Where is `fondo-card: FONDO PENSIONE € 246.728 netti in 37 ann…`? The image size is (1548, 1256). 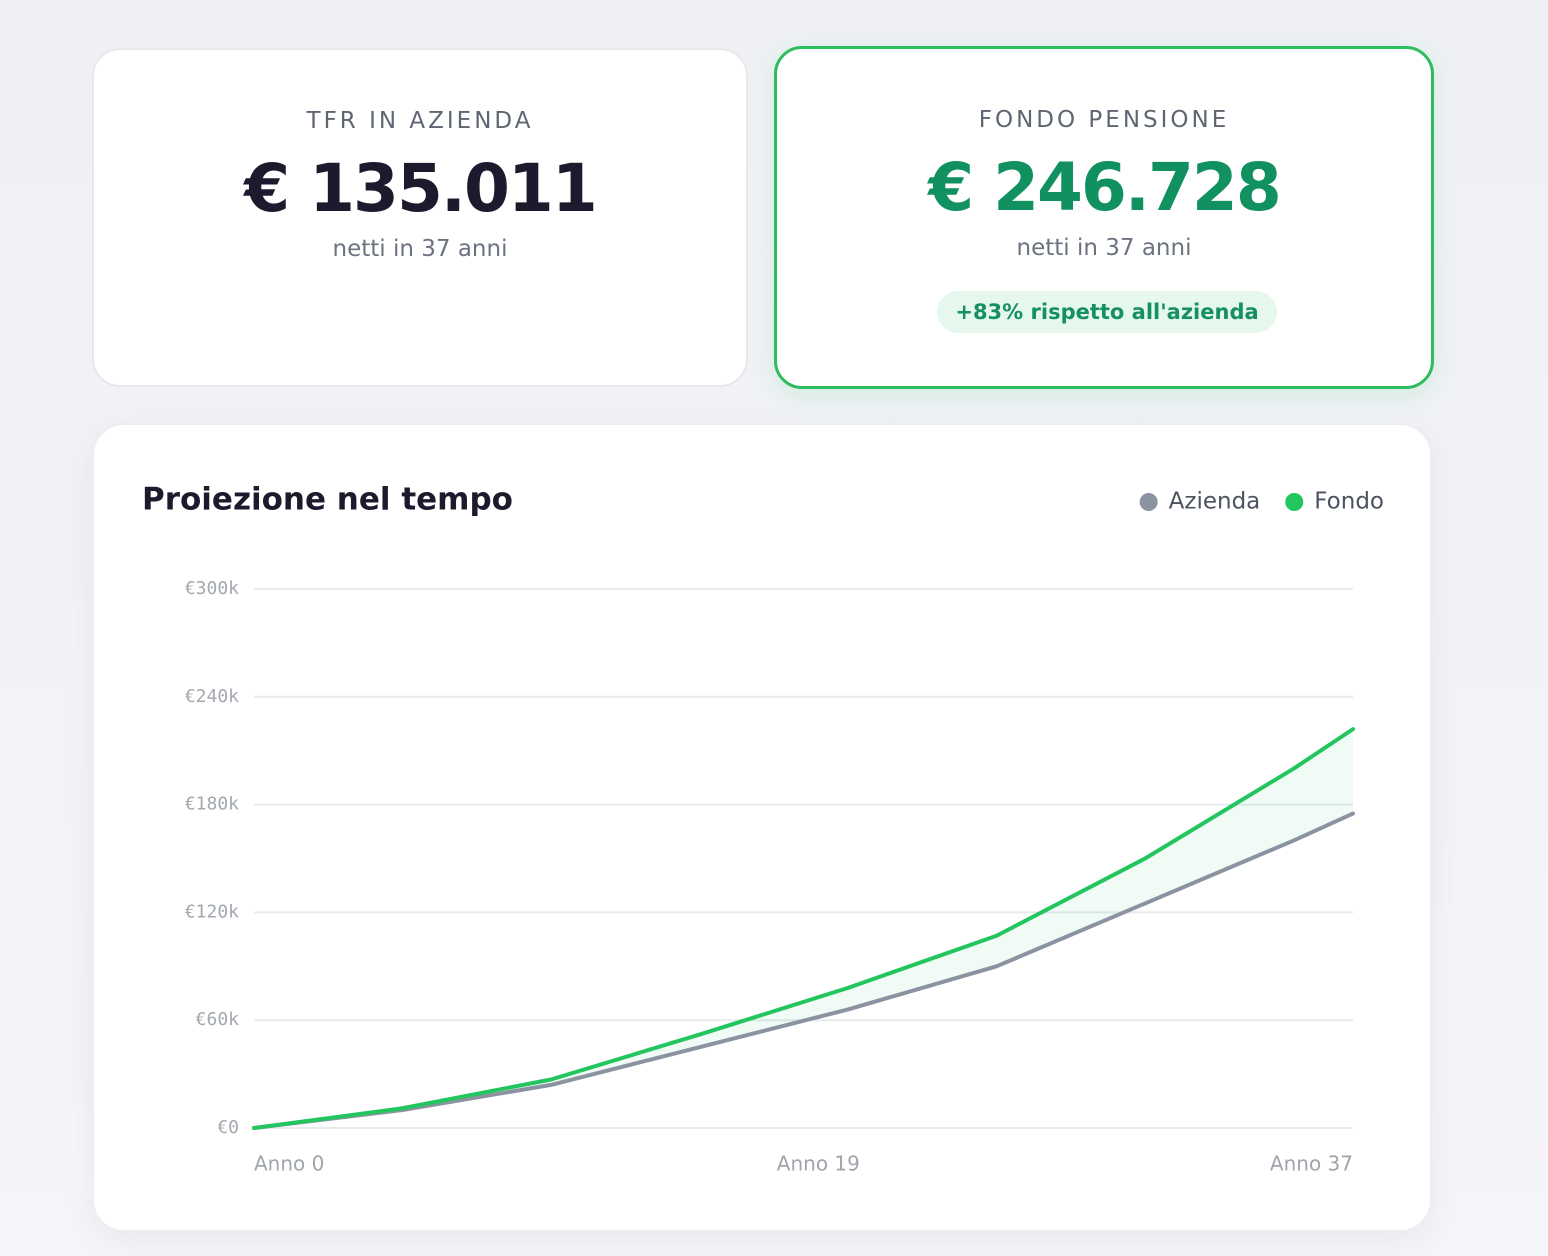
fondo-card: FONDO PENSIONE € 246.728 netti in 37 ann… is located at coordinates (1104, 217).